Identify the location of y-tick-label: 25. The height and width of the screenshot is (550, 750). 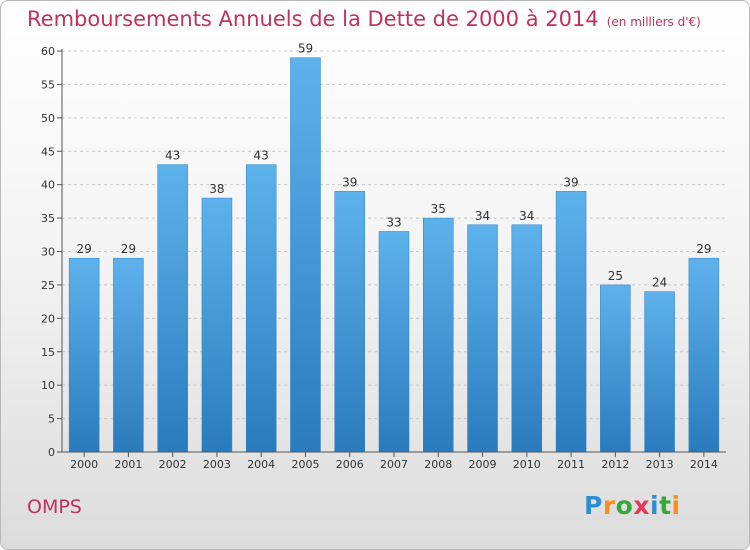
(48, 285).